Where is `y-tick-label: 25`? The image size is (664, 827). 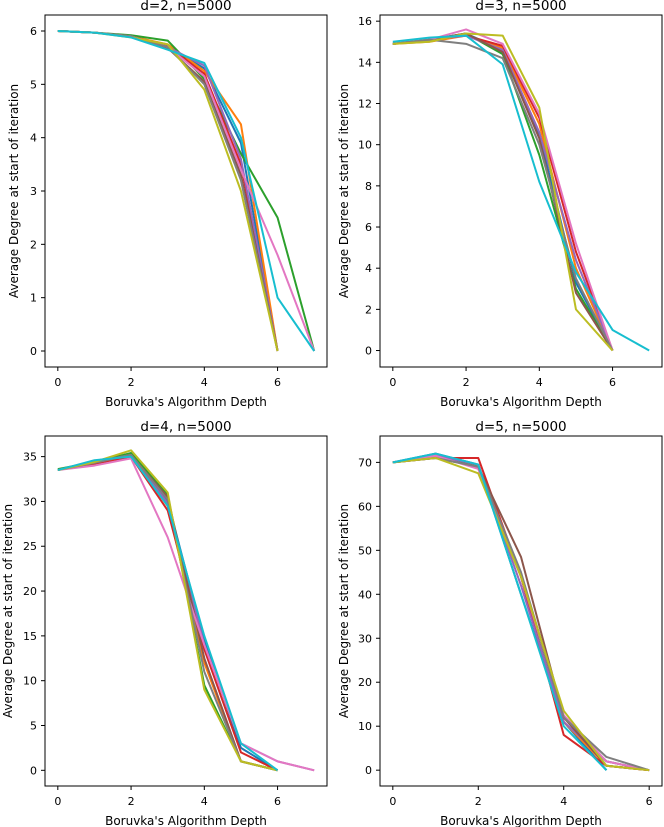
y-tick-label: 25 is located at coordinates (30, 546).